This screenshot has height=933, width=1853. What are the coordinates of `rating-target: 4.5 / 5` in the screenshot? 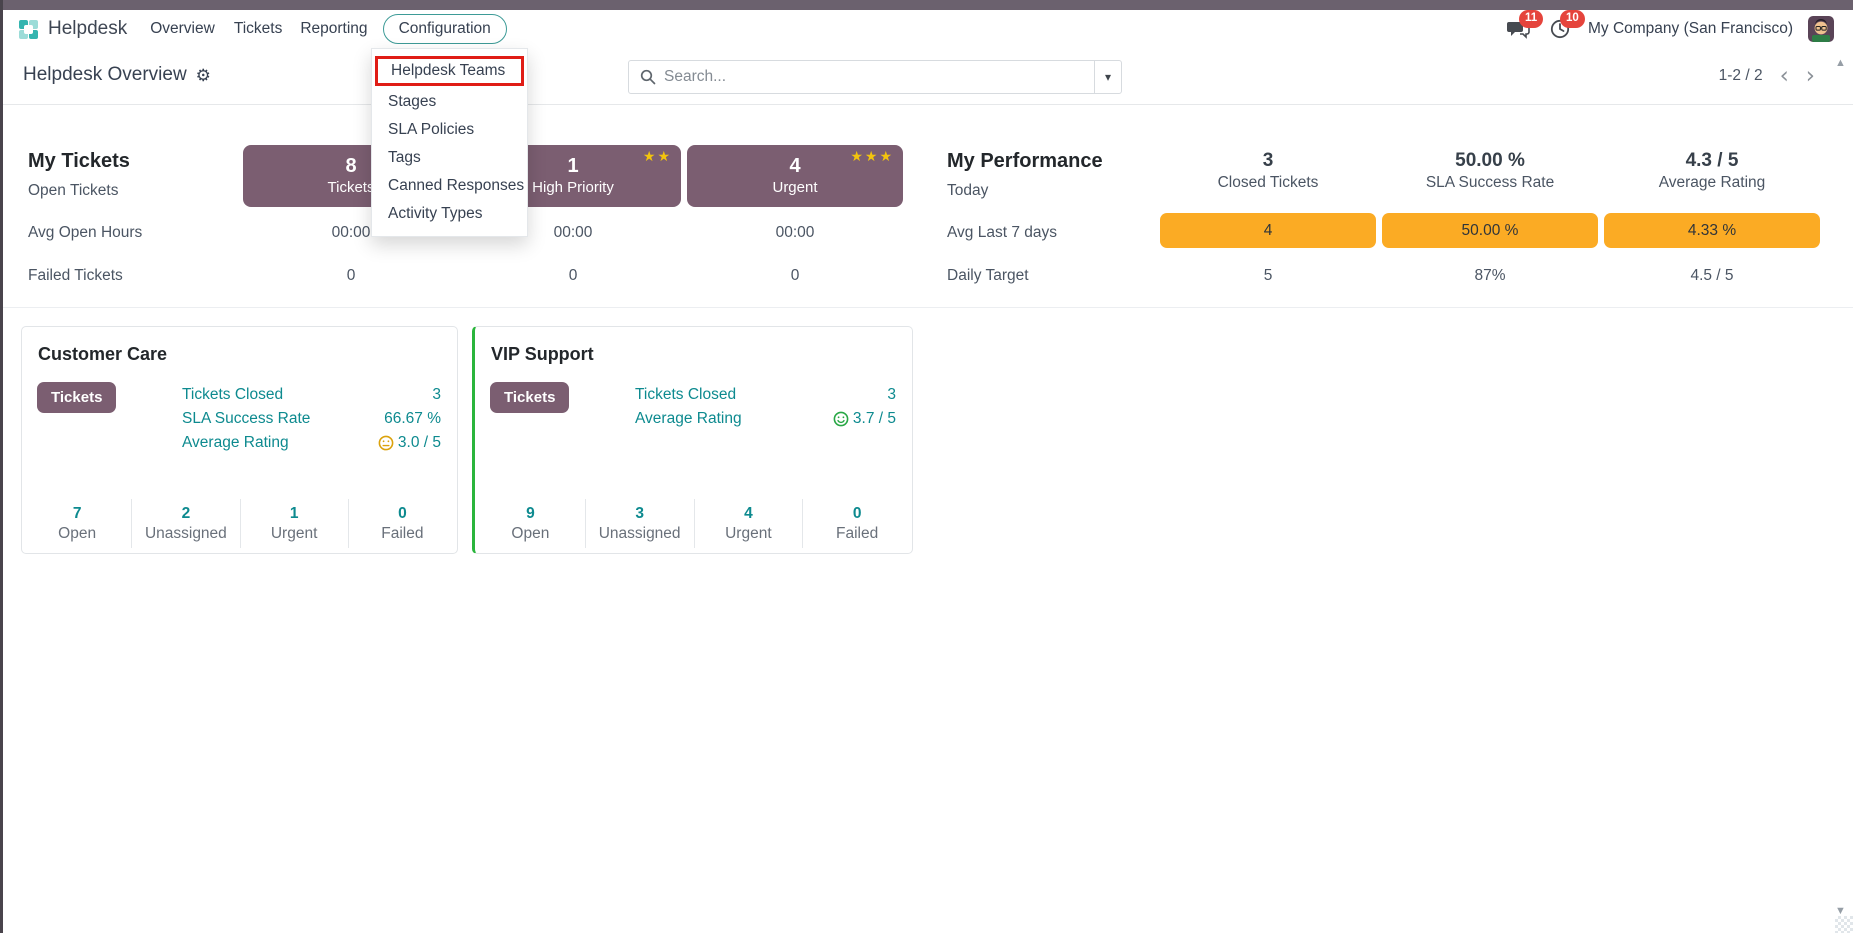 It's located at (1712, 275).